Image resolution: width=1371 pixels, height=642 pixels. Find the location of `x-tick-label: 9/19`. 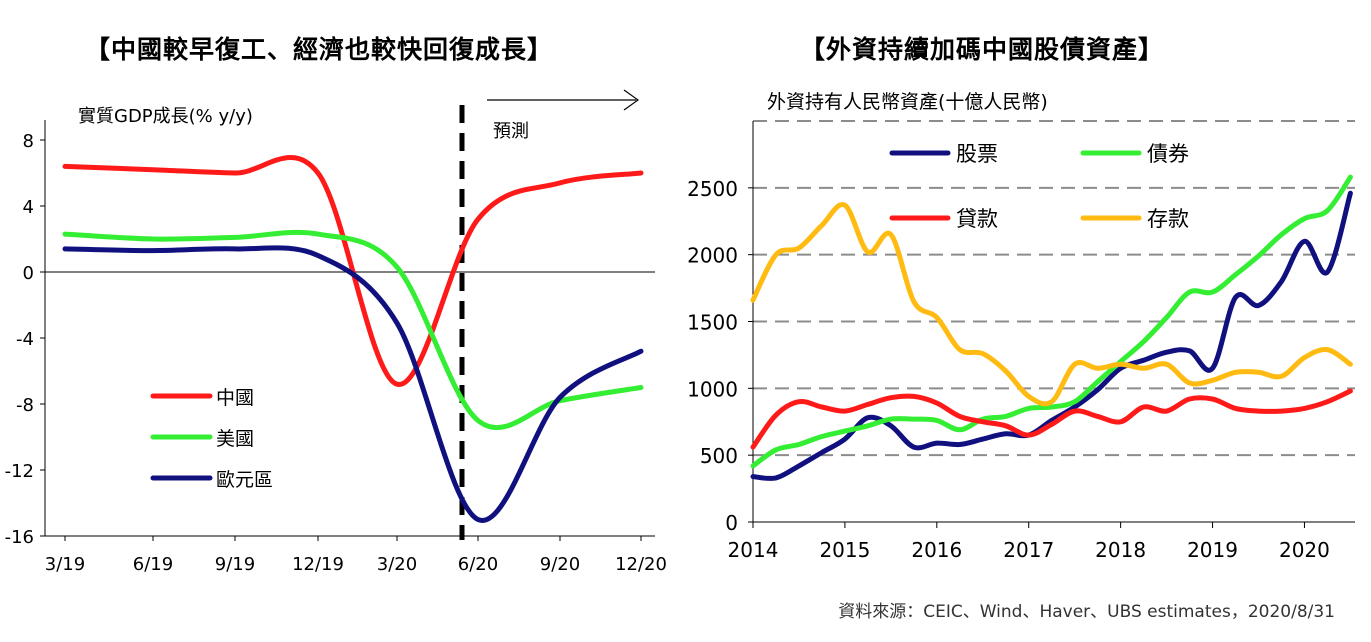

x-tick-label: 9/19 is located at coordinates (235, 564).